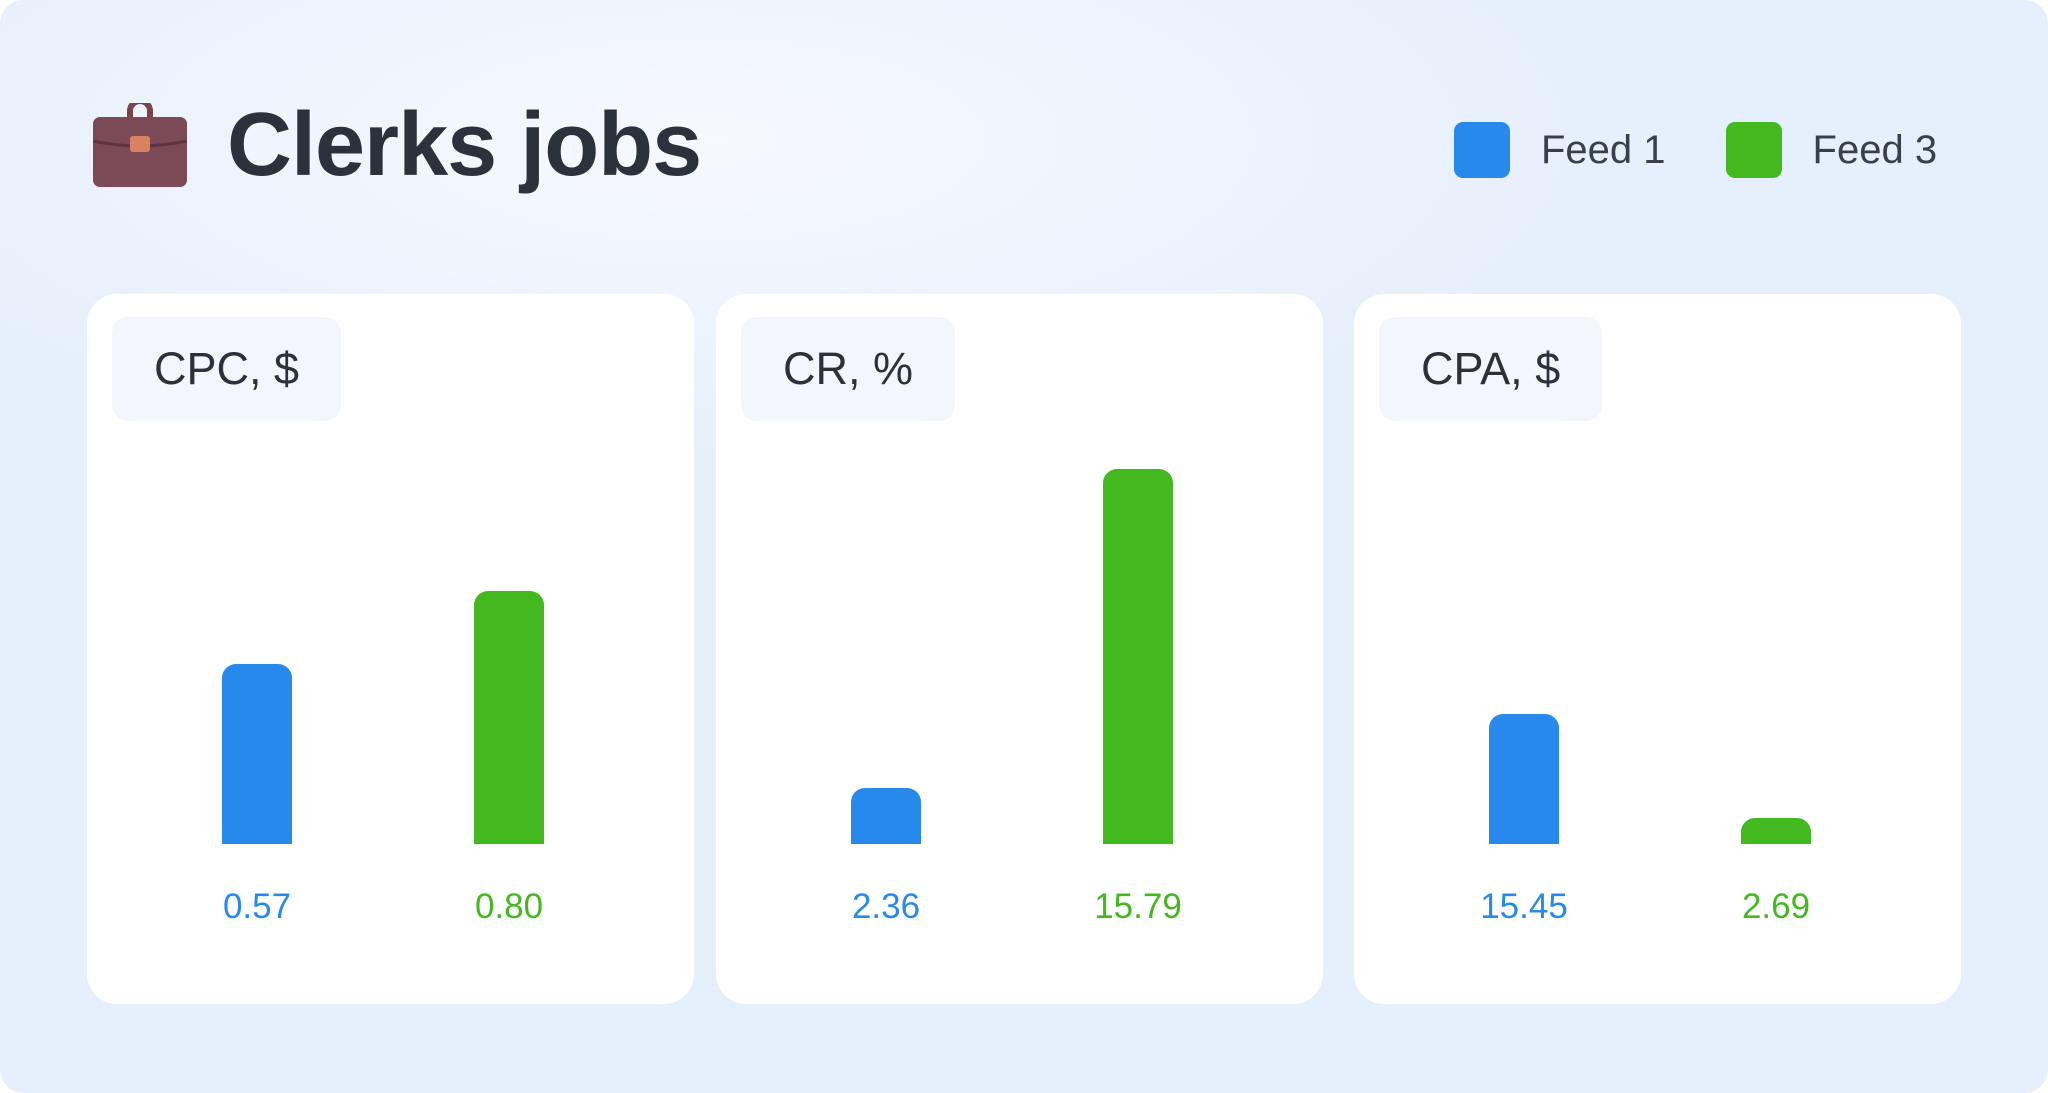  What do you see at coordinates (848, 369) in the screenshot?
I see `chart-title: CR, %` at bounding box center [848, 369].